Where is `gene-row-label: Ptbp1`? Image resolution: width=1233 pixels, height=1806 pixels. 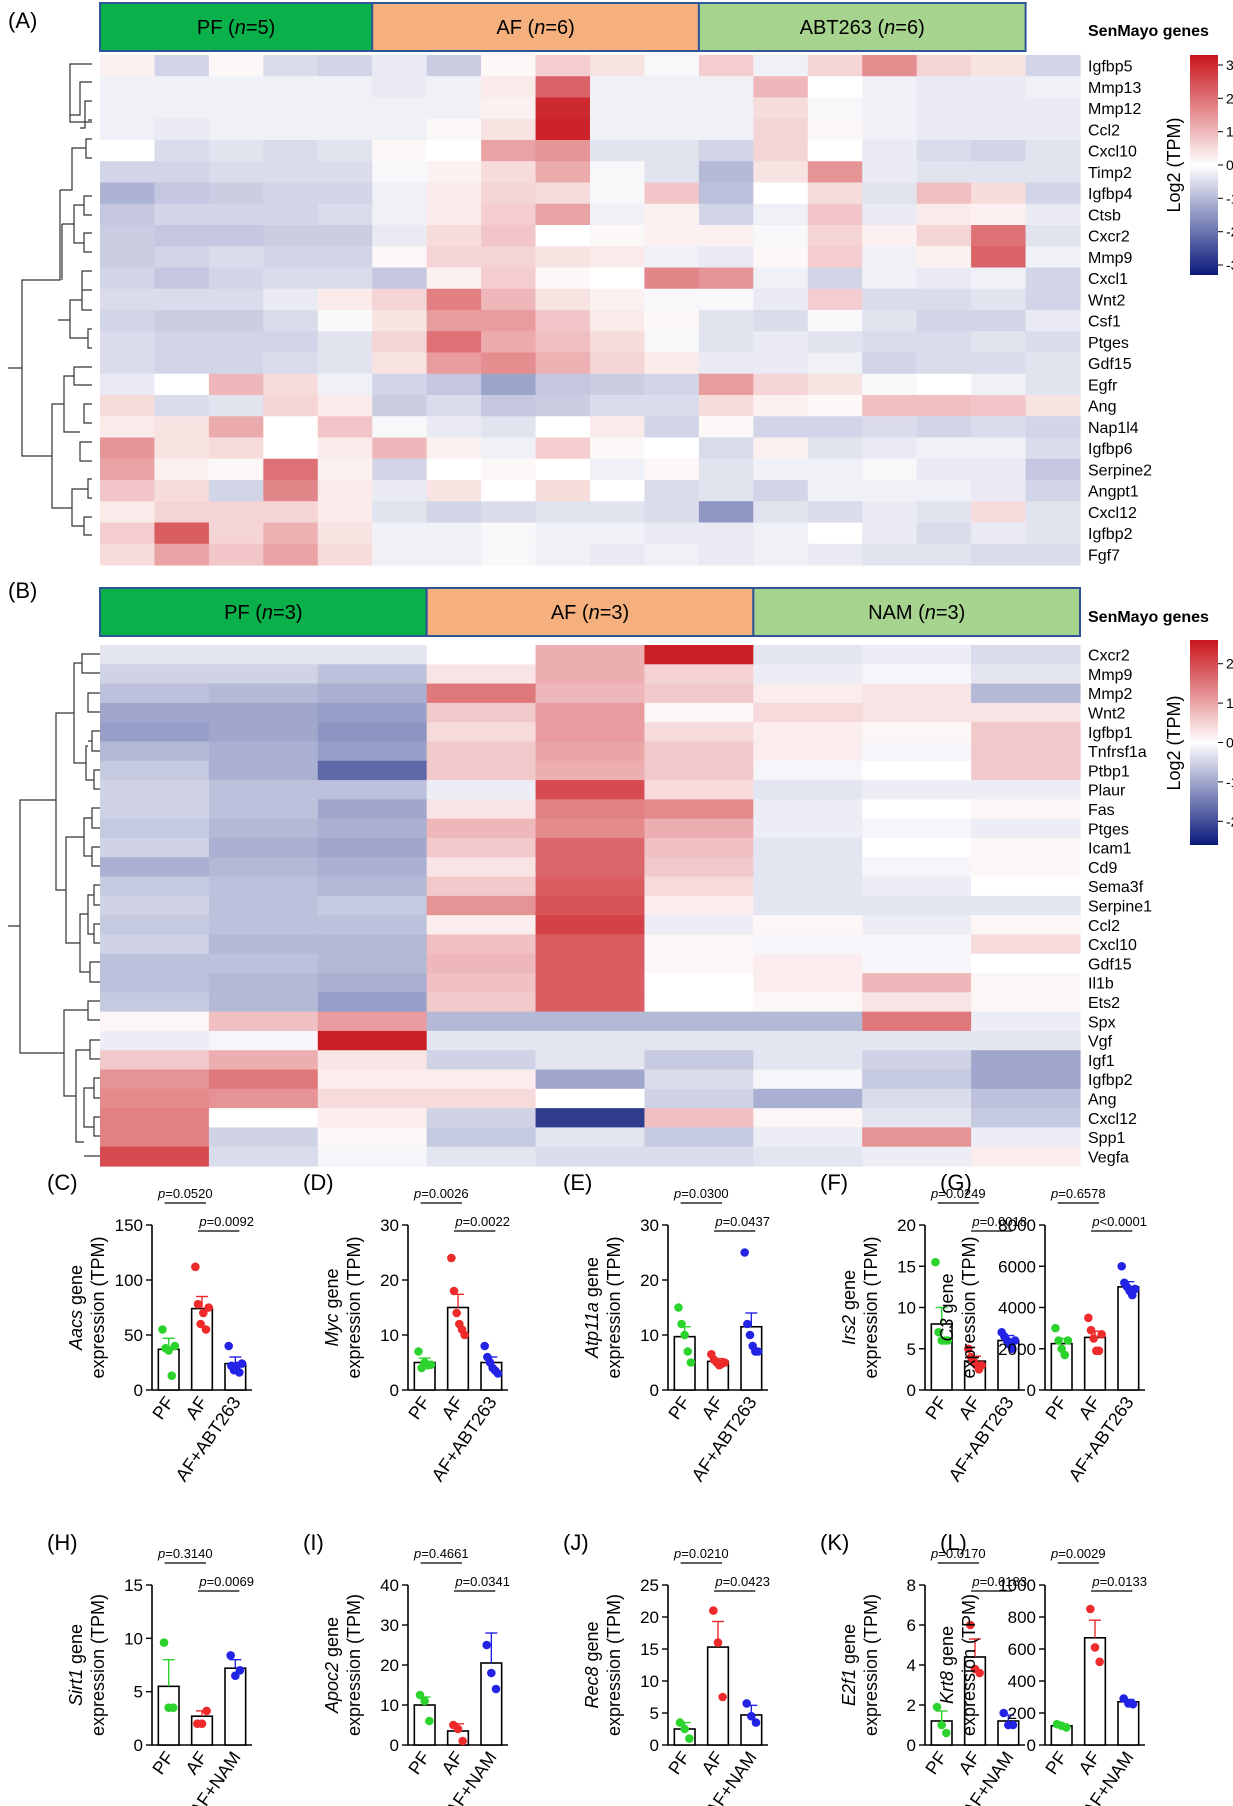 gene-row-label: Ptbp1 is located at coordinates (1109, 771).